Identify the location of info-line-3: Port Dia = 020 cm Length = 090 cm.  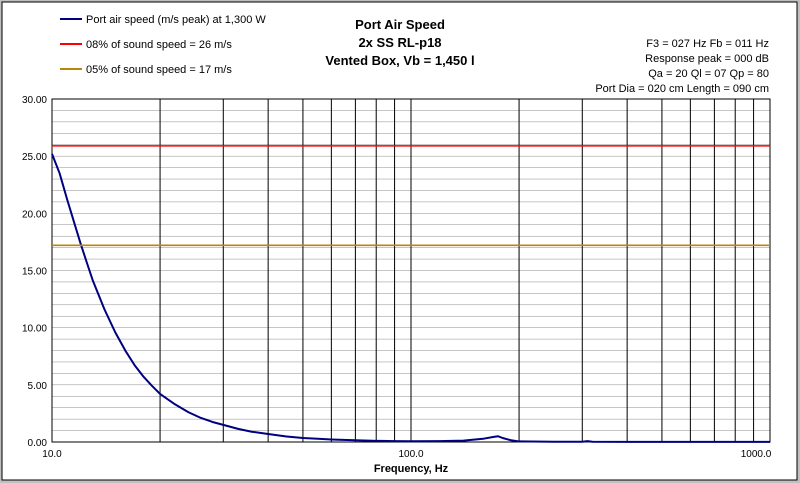
(682, 89).